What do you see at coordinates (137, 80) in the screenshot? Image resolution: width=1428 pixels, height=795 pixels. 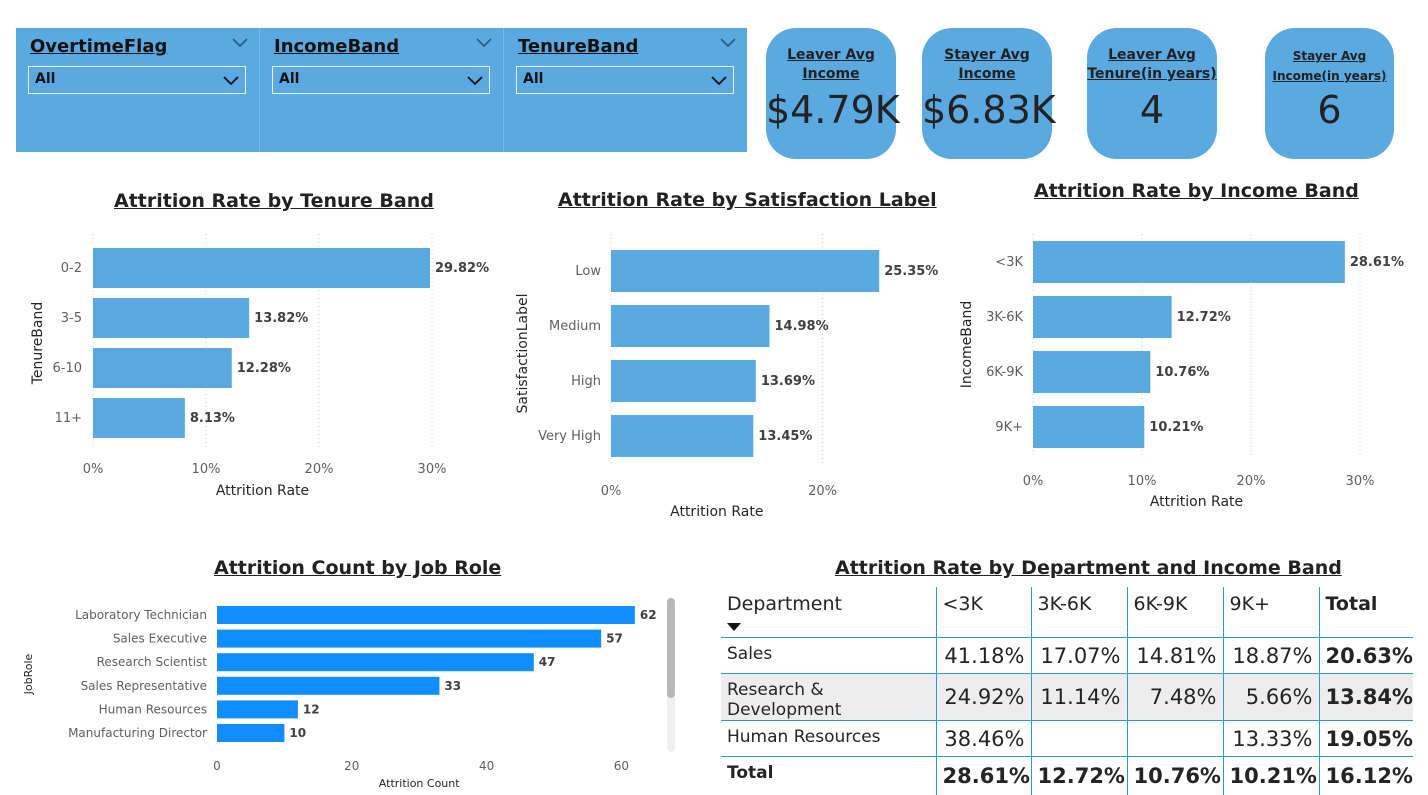 I see `overtime-dropdown: All` at bounding box center [137, 80].